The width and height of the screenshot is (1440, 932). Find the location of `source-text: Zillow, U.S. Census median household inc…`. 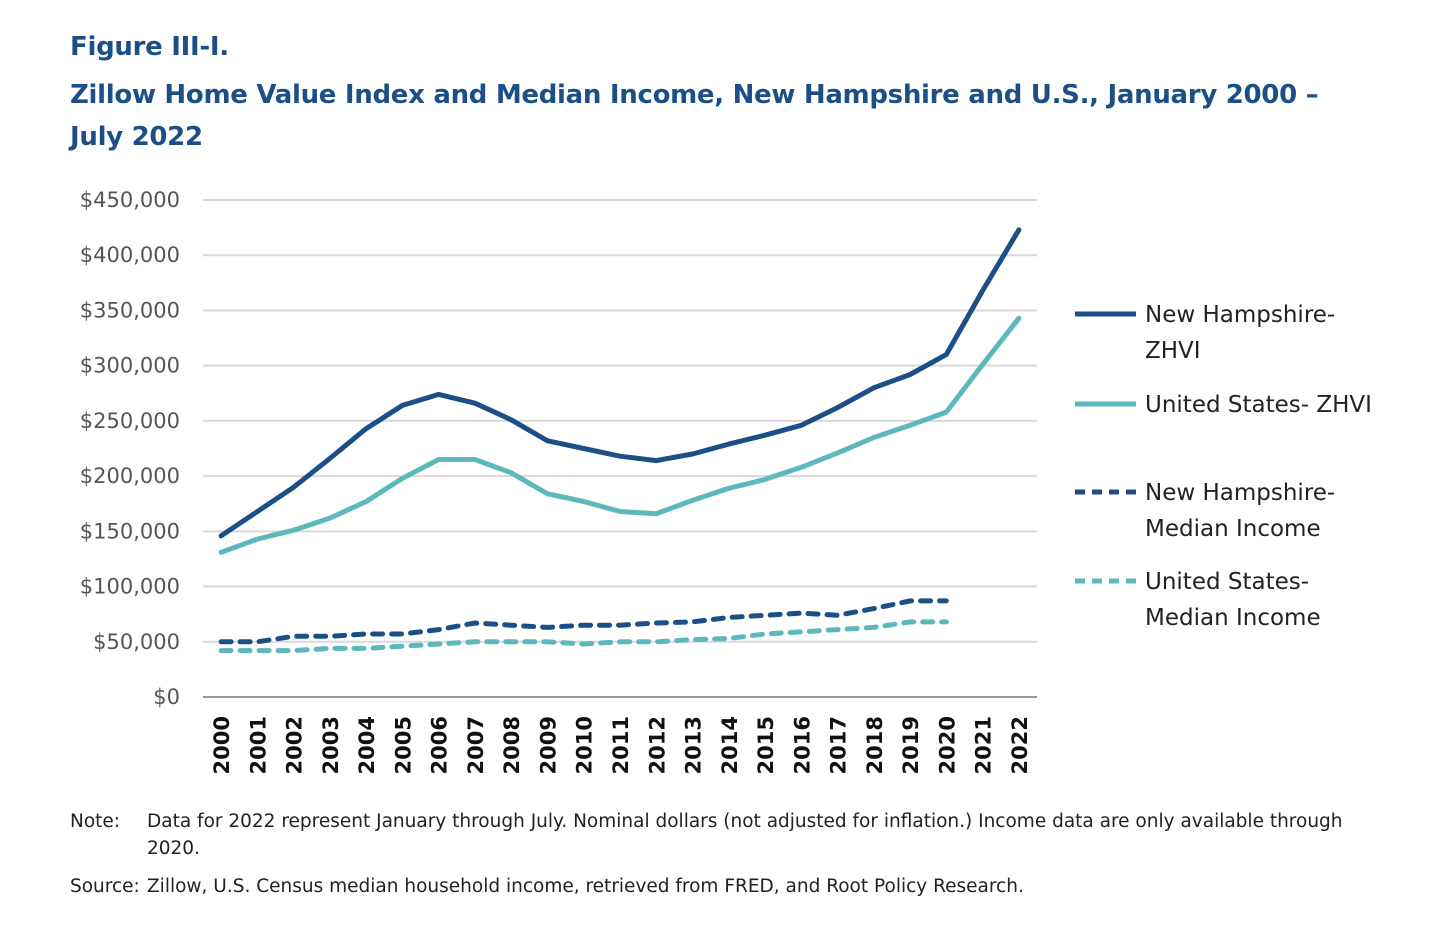

source-text: Zillow, U.S. Census median household inc… is located at coordinates (585, 886).